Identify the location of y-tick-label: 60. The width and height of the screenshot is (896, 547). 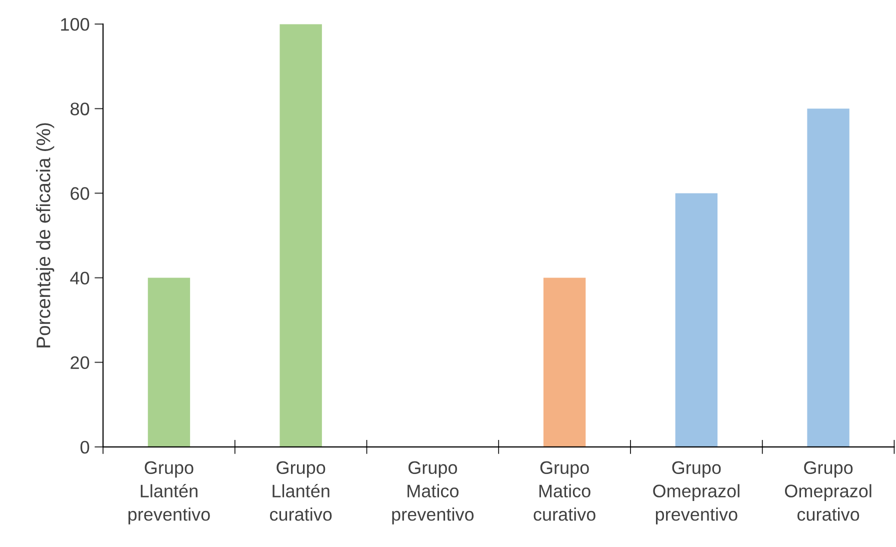
(80, 193).